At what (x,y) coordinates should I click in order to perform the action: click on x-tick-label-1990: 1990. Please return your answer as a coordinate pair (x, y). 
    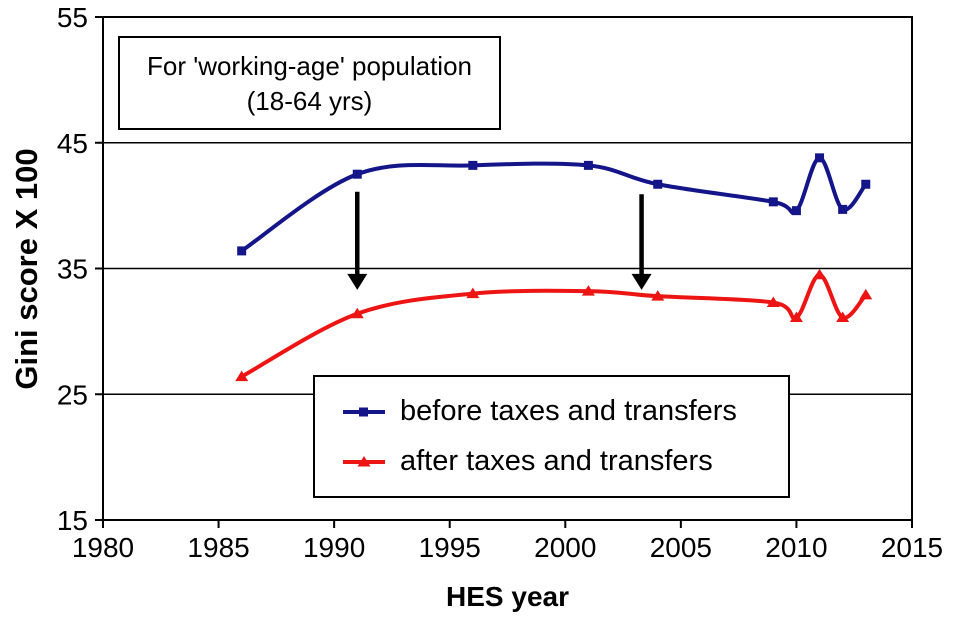
    Looking at the image, I should click on (334, 547).